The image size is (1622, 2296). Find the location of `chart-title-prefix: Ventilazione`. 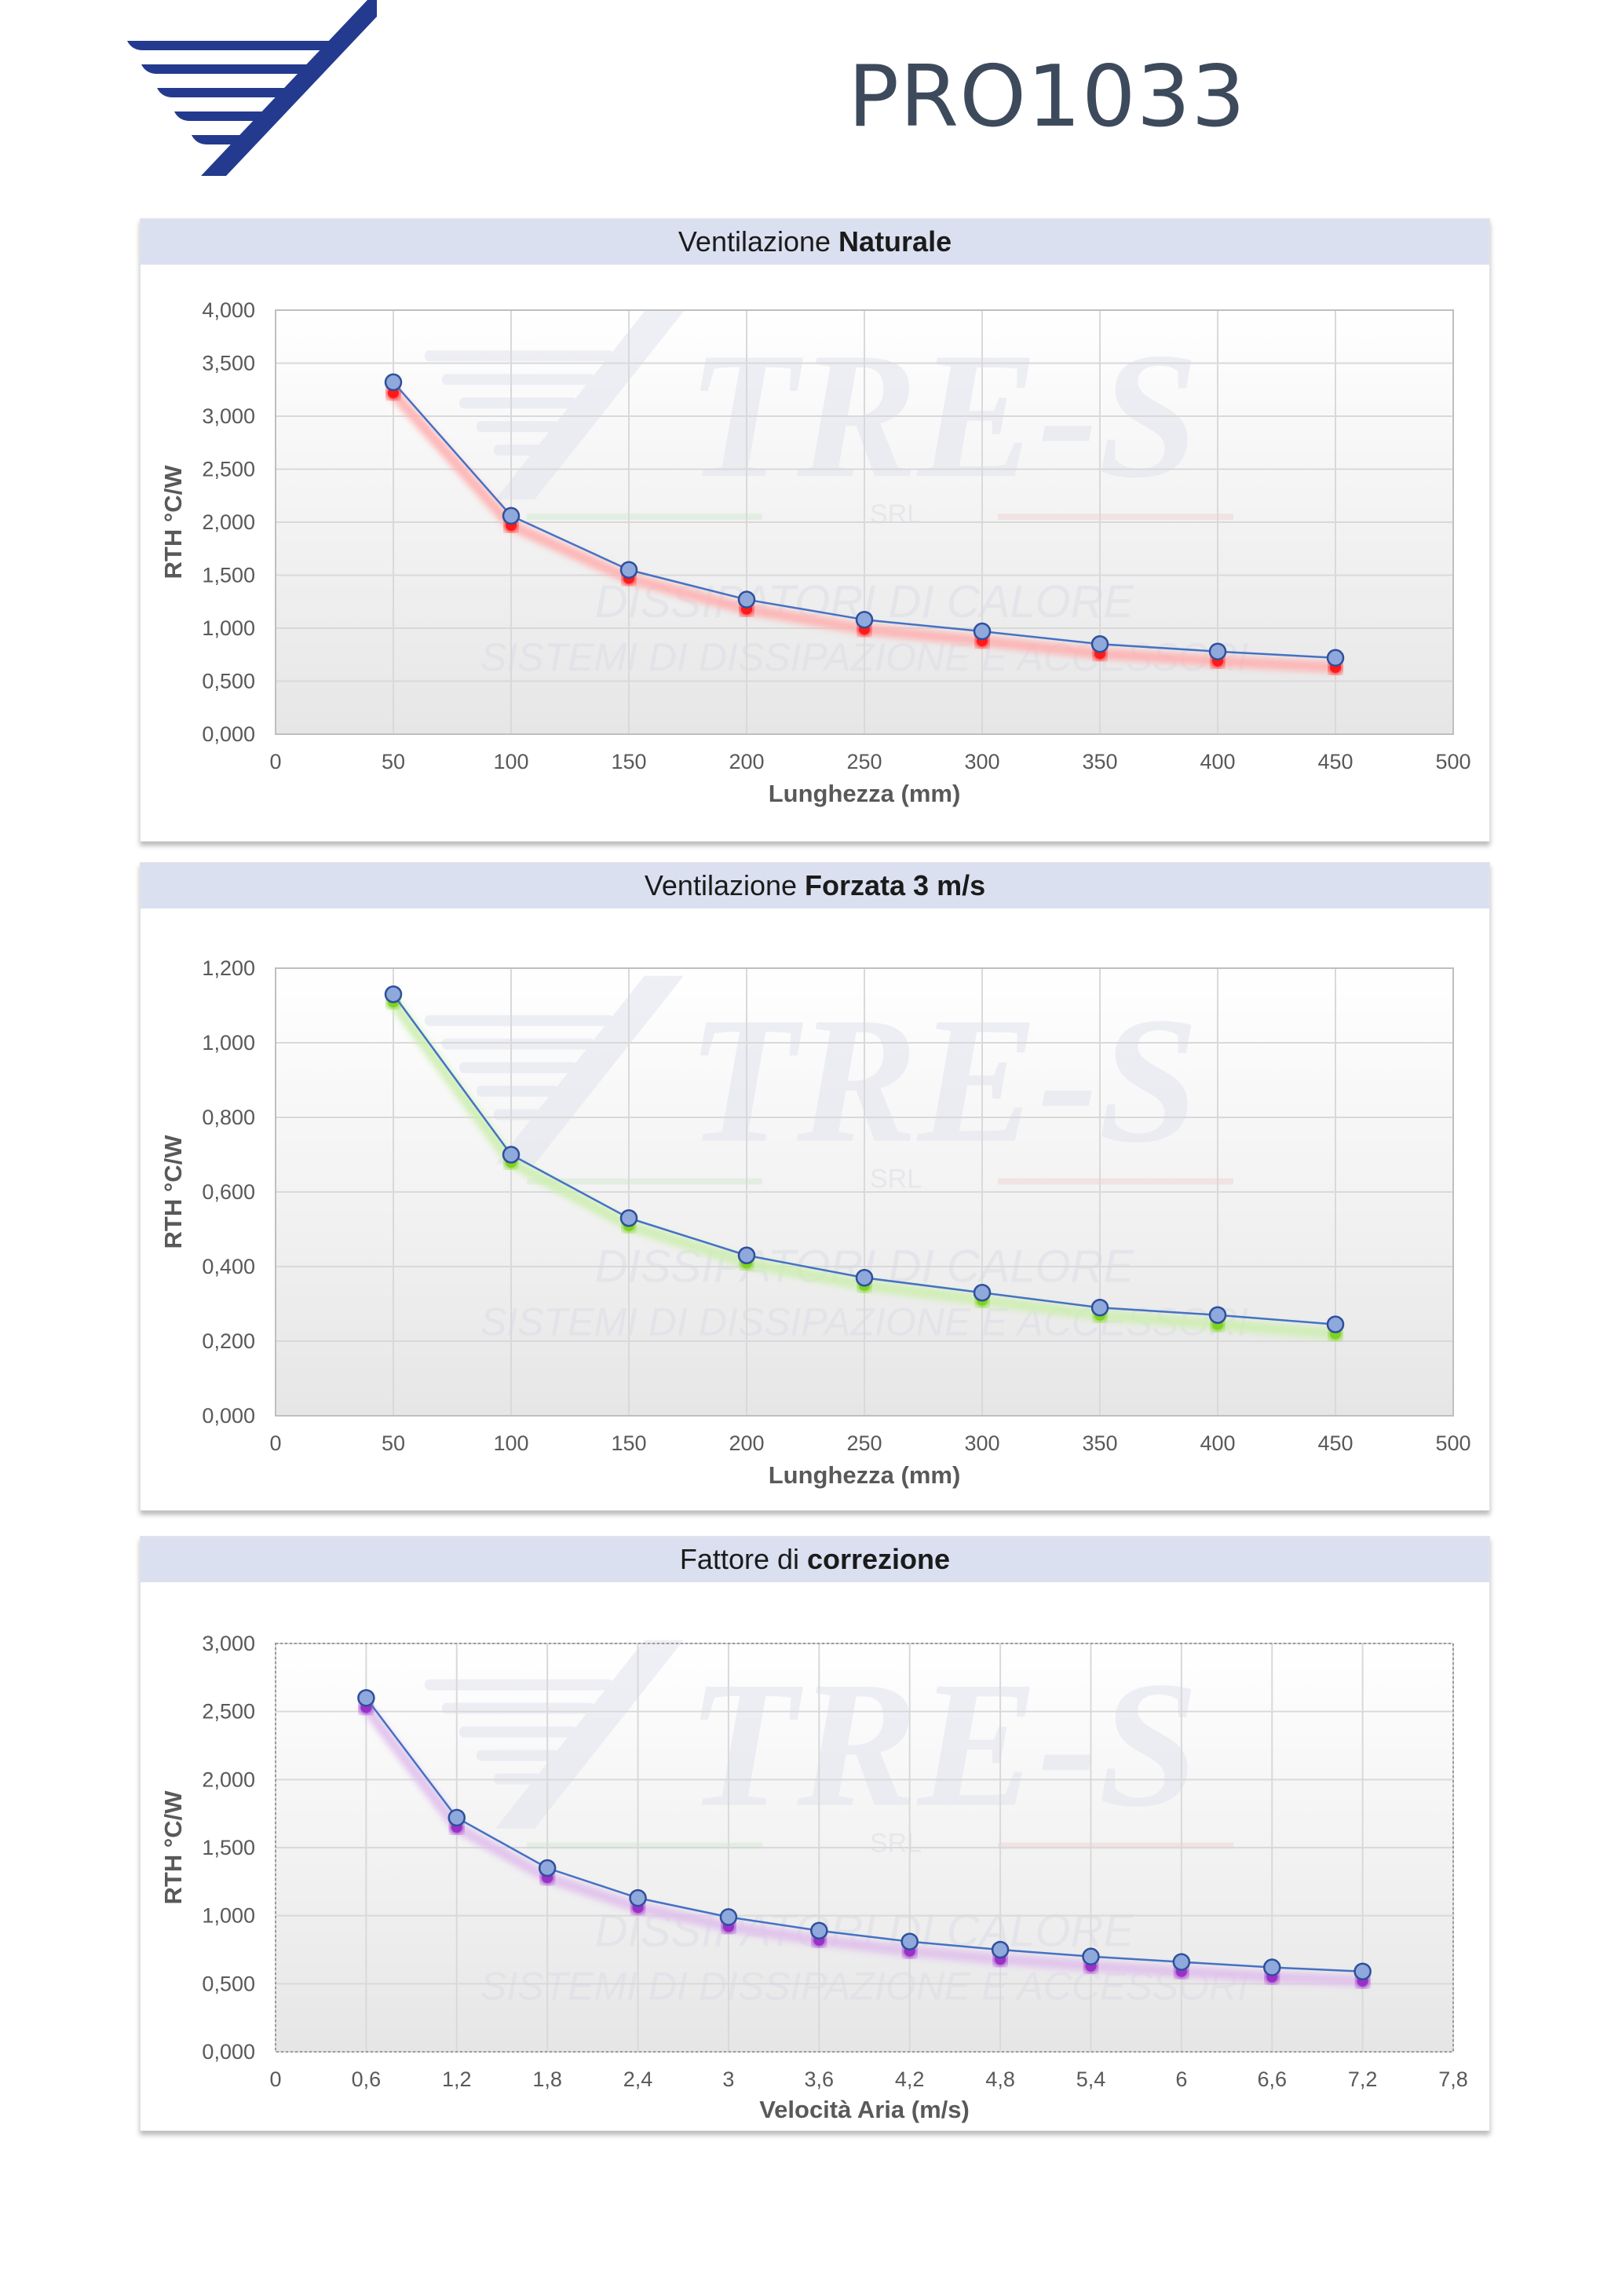

chart-title-prefix: Ventilazione is located at coordinates (758, 241).